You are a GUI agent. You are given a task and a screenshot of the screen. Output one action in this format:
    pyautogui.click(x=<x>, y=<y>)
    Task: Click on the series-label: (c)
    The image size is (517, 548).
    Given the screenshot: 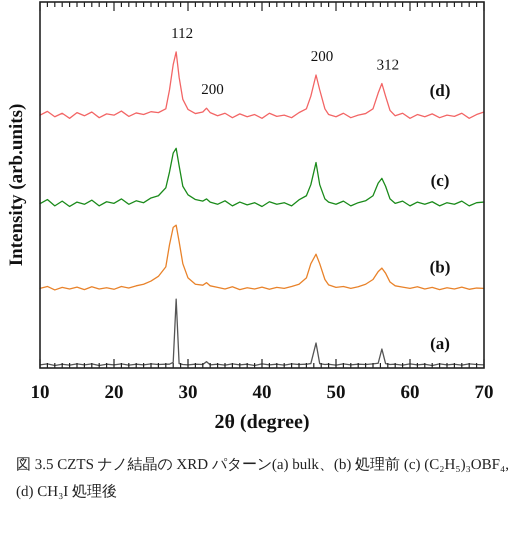 What is the action you would take?
    pyautogui.click(x=440, y=180)
    